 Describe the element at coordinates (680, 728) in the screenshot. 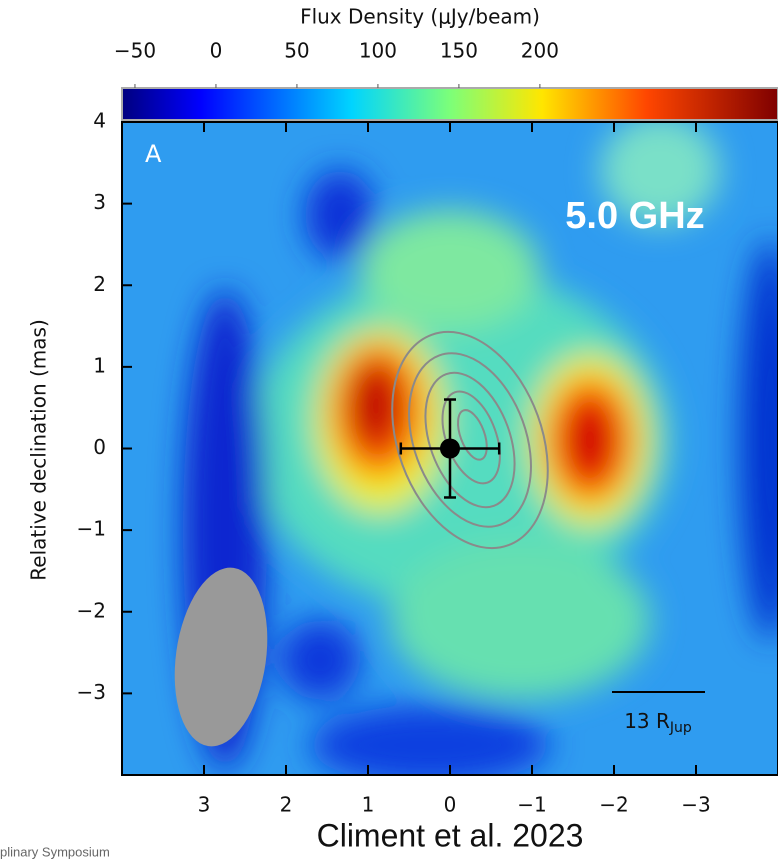

I see `scale-subscript: Jup` at that location.